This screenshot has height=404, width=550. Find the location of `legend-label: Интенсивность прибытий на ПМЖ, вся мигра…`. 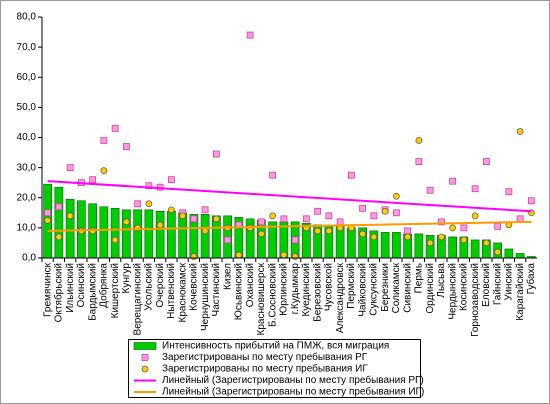

legend-label: Интенсивность прибытий на ПМЖ, вся мигра… is located at coordinates (275, 346).